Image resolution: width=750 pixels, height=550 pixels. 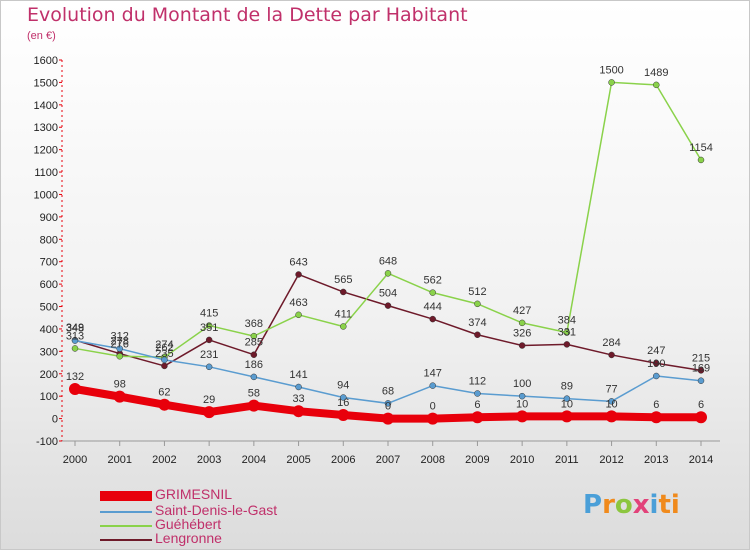 What do you see at coordinates (522, 384) in the screenshot?
I see `data-label: 100` at bounding box center [522, 384].